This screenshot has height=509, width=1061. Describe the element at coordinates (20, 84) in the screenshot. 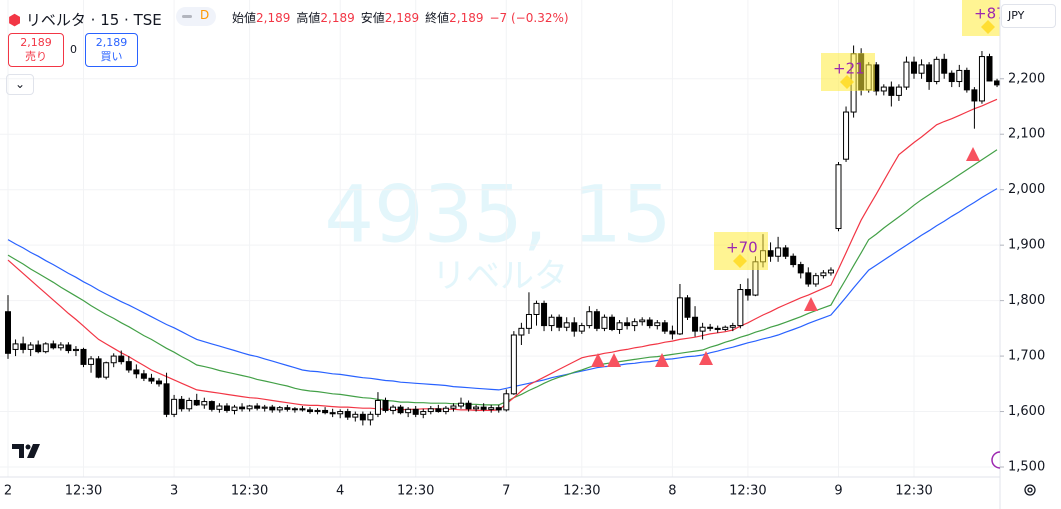

I see `collapse-button: ⌄` at that location.